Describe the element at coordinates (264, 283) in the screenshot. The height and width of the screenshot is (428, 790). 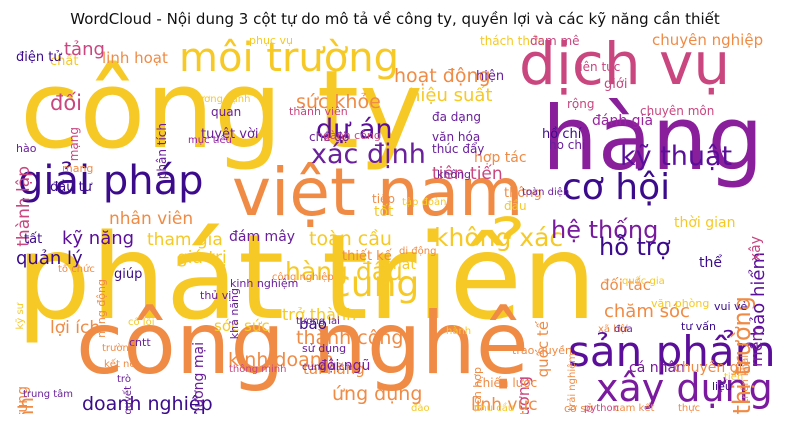
I see `word-kinh-nghiem: kinh nghiệm` at that location.